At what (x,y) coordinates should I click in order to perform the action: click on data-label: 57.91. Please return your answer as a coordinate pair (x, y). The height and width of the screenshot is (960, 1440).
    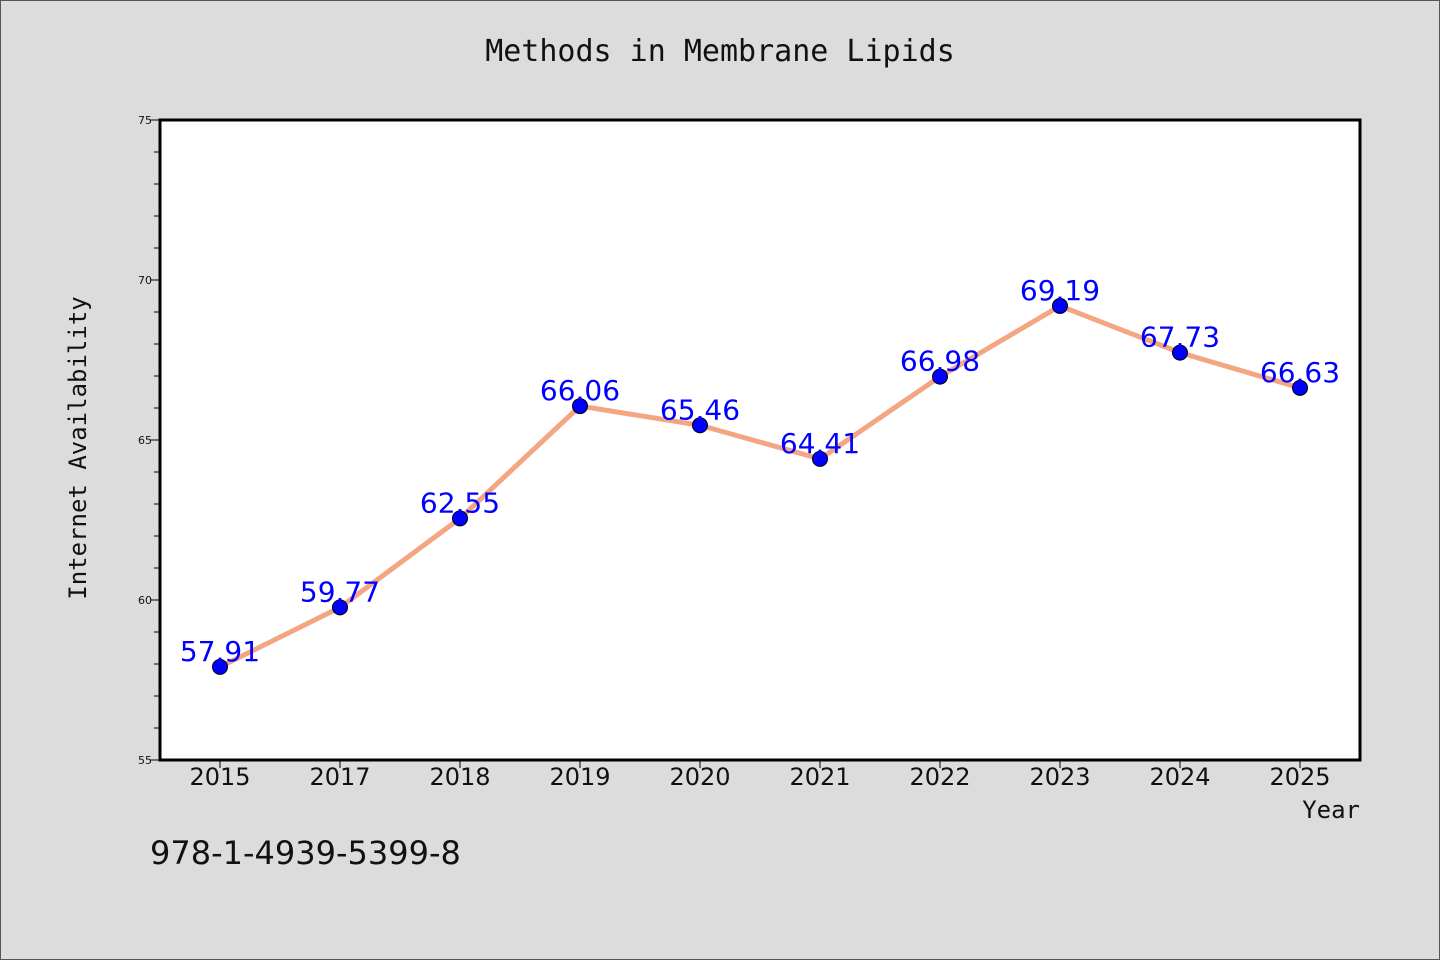
    Looking at the image, I should click on (220, 651).